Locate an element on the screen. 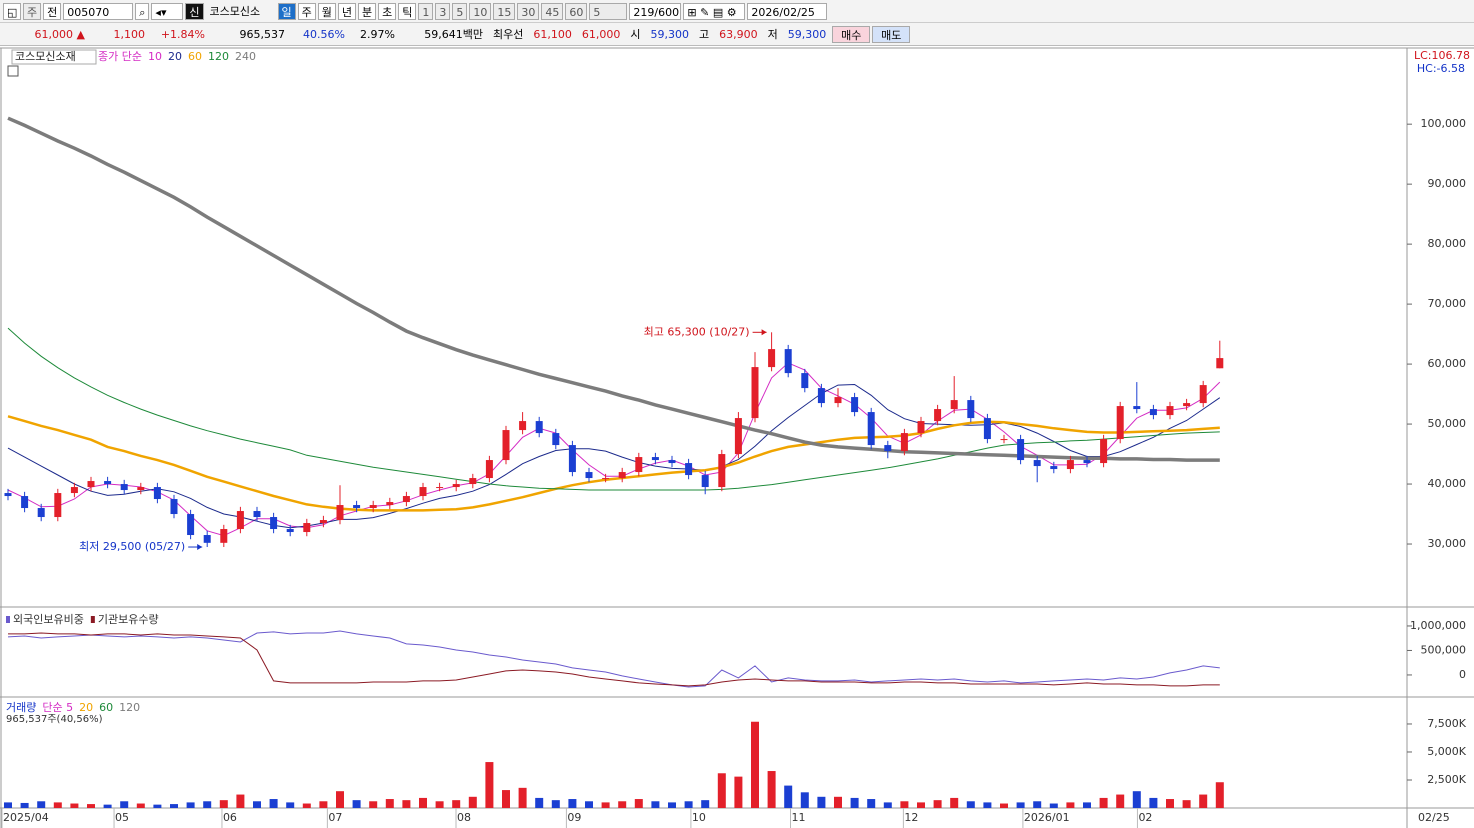  grid-icon is located at coordinates (13, 71).